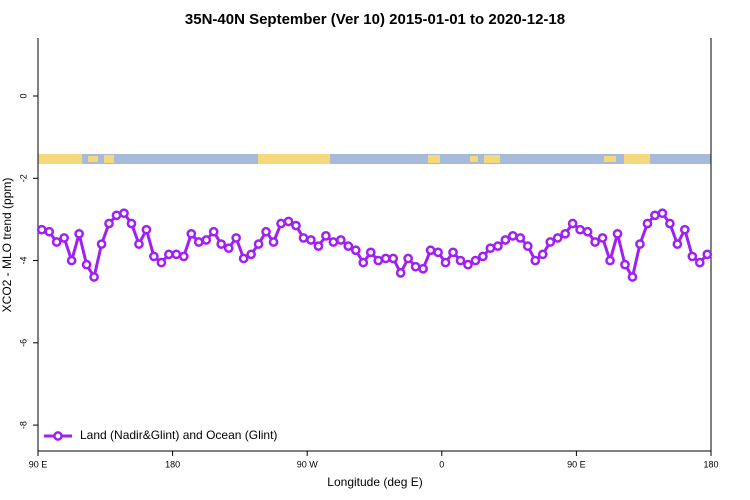 The height and width of the screenshot is (500, 750). Describe the element at coordinates (58, 436) in the screenshot. I see `legend-marker` at that location.